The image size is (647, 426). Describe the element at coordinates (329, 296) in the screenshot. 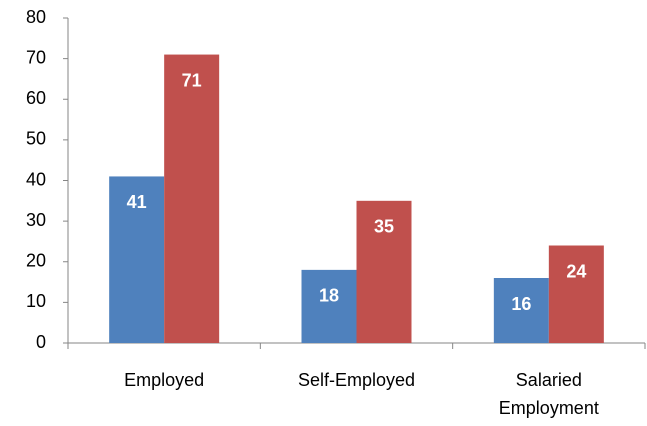

I see `value-label: 18` at that location.